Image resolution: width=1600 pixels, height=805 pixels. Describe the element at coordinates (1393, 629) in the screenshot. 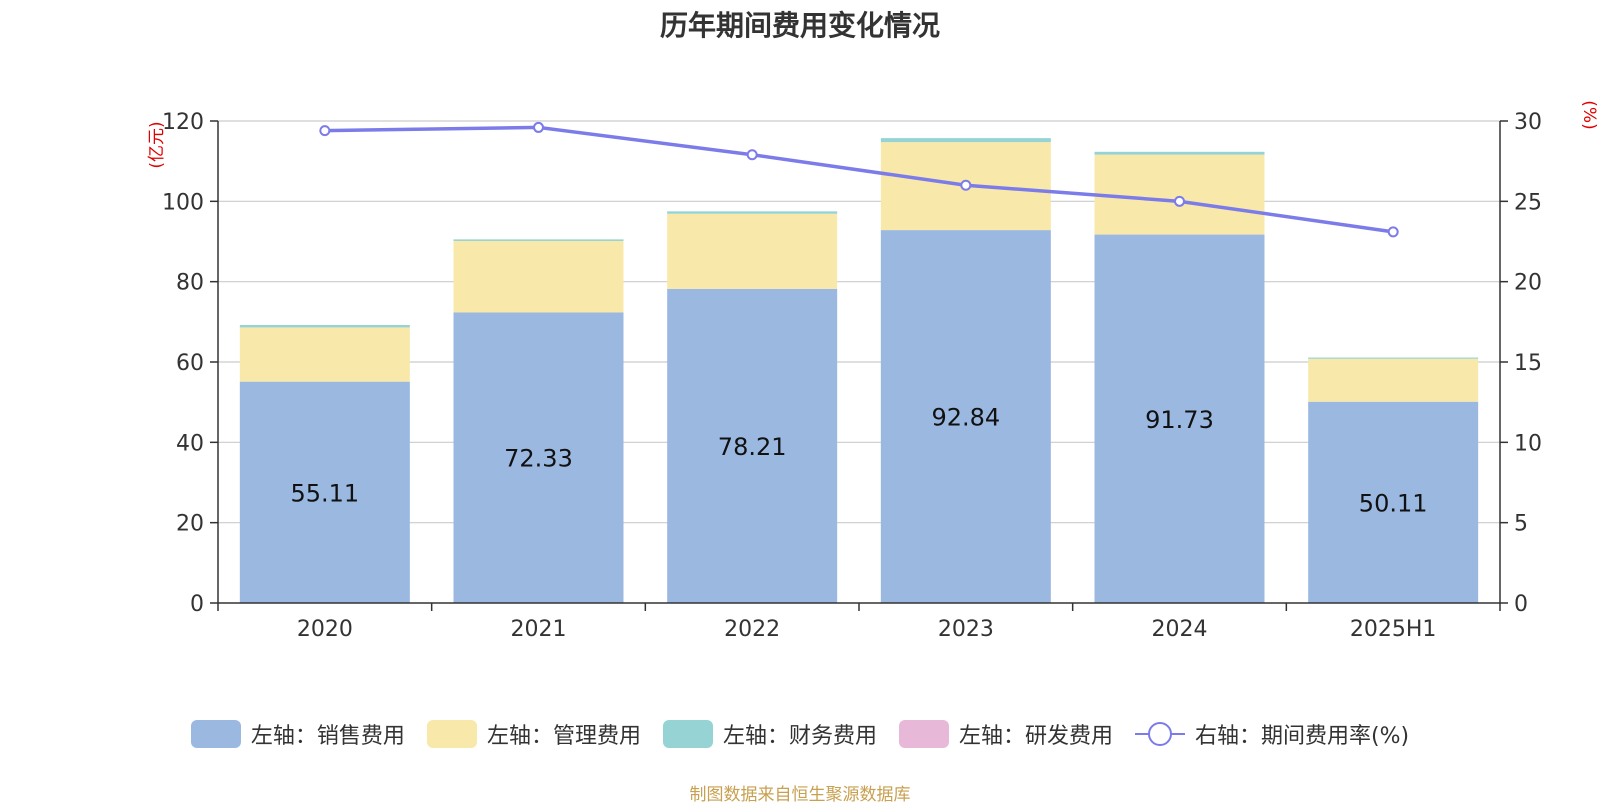

I see `x-tick-label: 2025H1` at that location.